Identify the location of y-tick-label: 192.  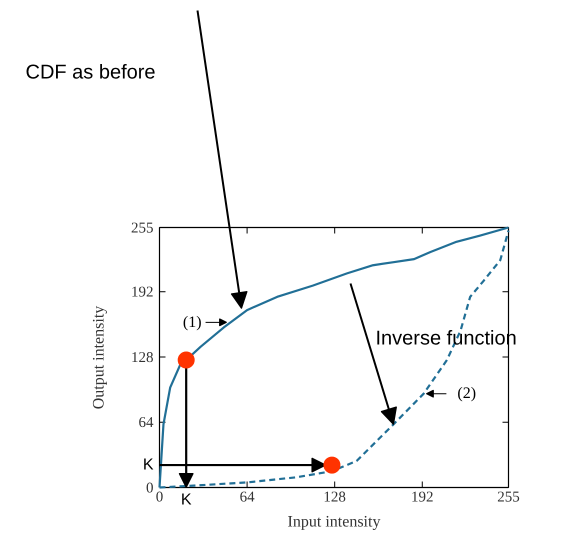
(142, 292).